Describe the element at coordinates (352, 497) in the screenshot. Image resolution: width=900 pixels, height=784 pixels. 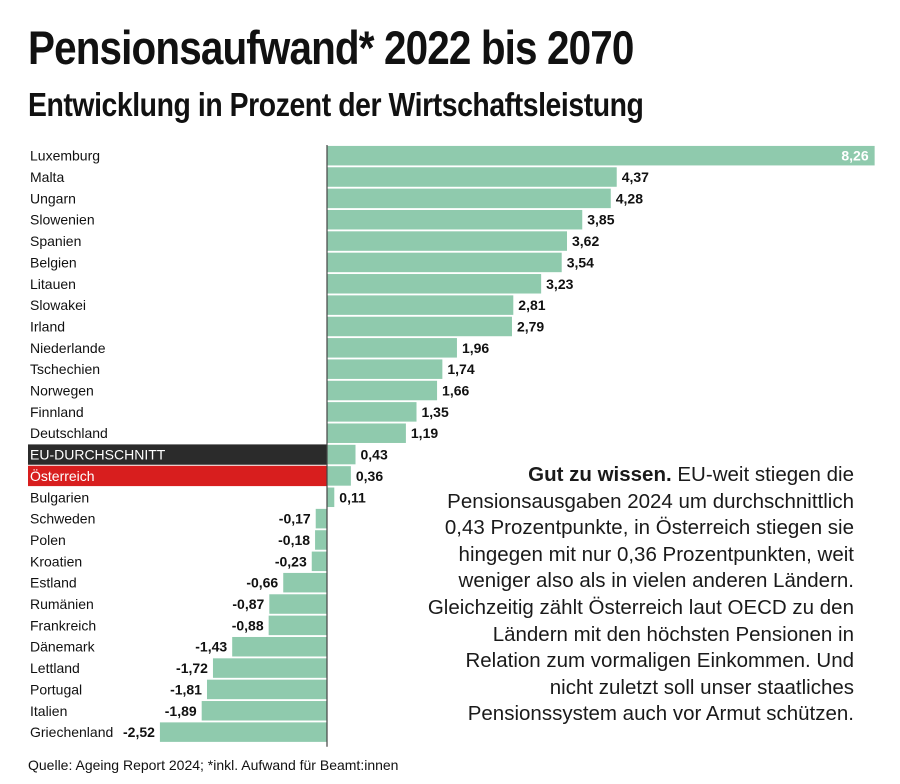
I see `value-label: 0,11` at that location.